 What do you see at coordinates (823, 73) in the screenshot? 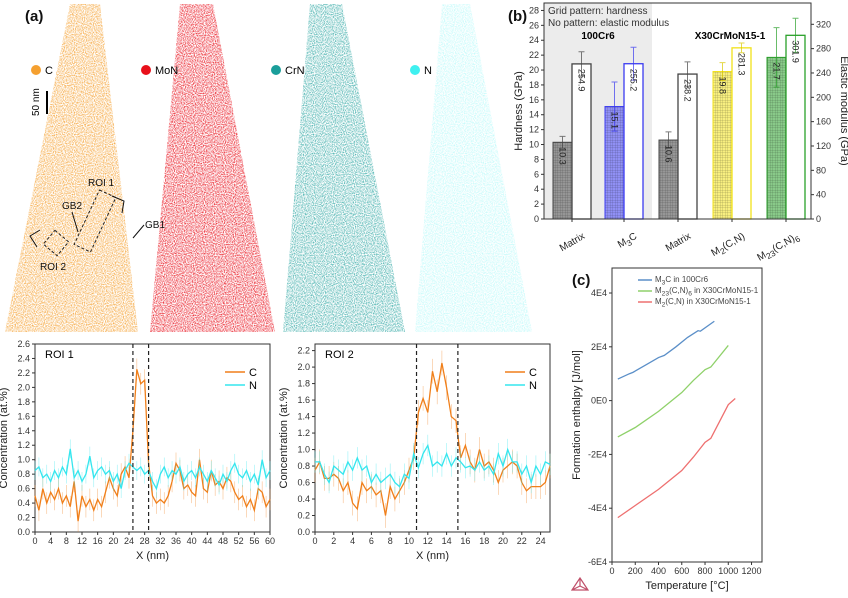
I see `y2-tick-label: 240` at bounding box center [823, 73].